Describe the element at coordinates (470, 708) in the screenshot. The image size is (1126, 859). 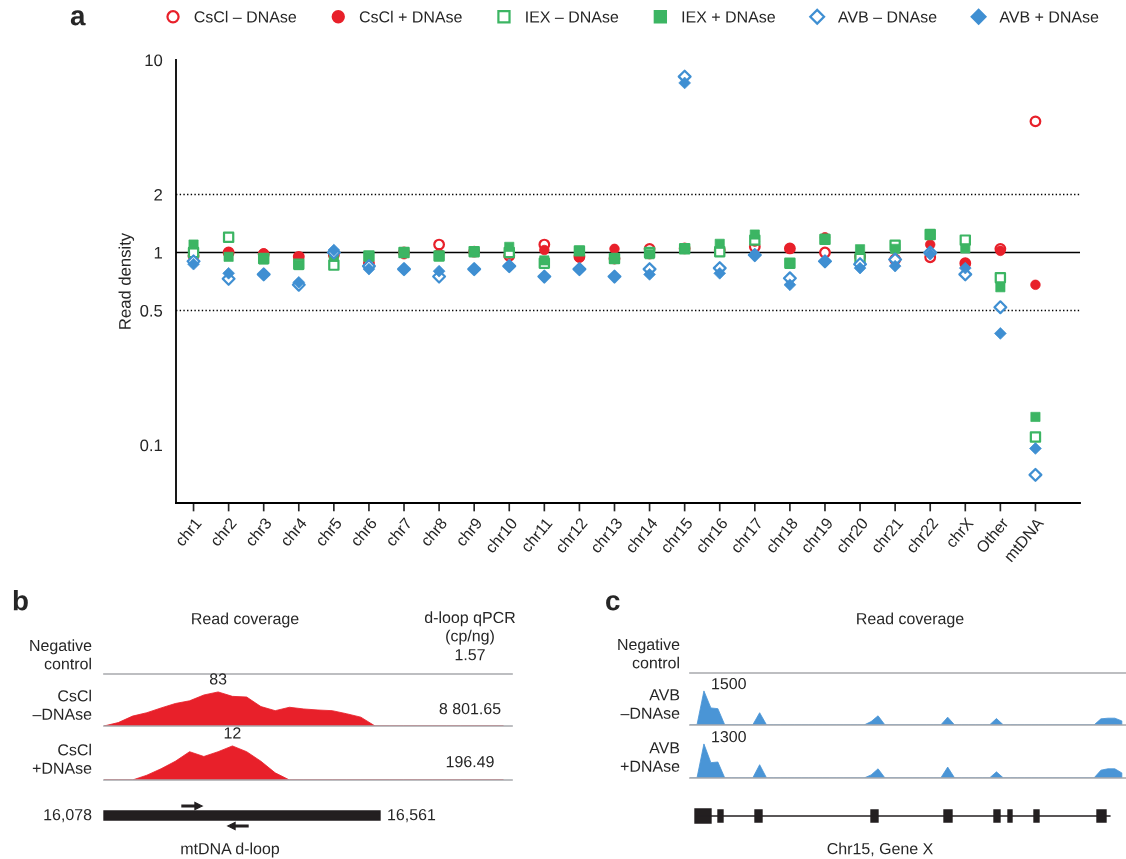
I see `annotation: 8 801.65` at that location.